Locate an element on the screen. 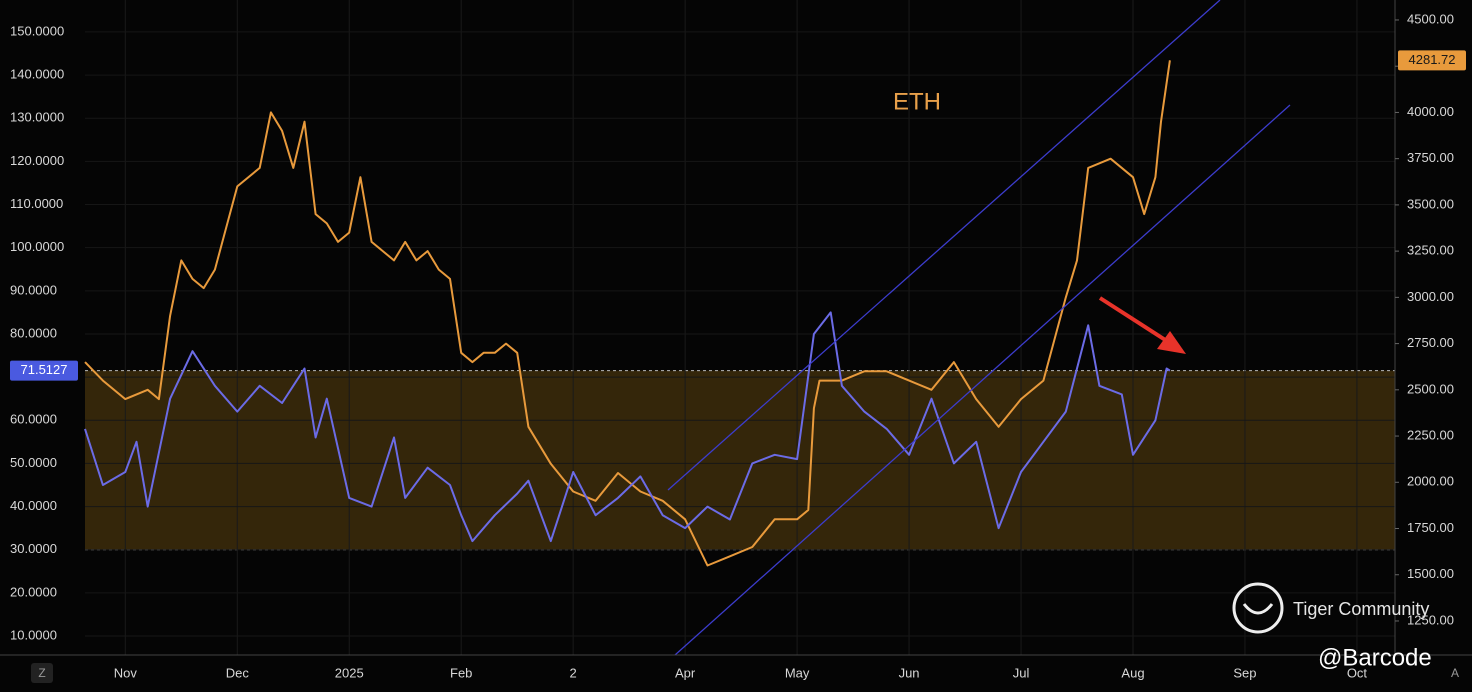 The image size is (1472, 692). y2-tick-label: 4000.00 is located at coordinates (1430, 111).